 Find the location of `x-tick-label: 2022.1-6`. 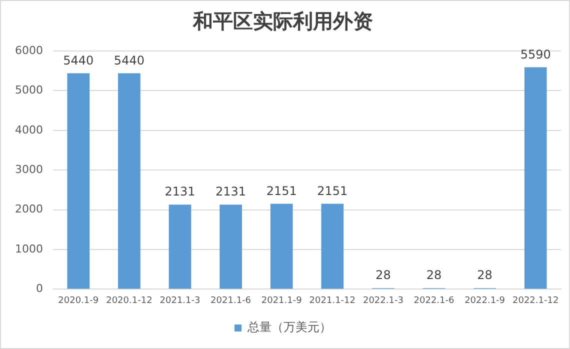

x-tick-label: 2022.1-6 is located at coordinates (434, 301).